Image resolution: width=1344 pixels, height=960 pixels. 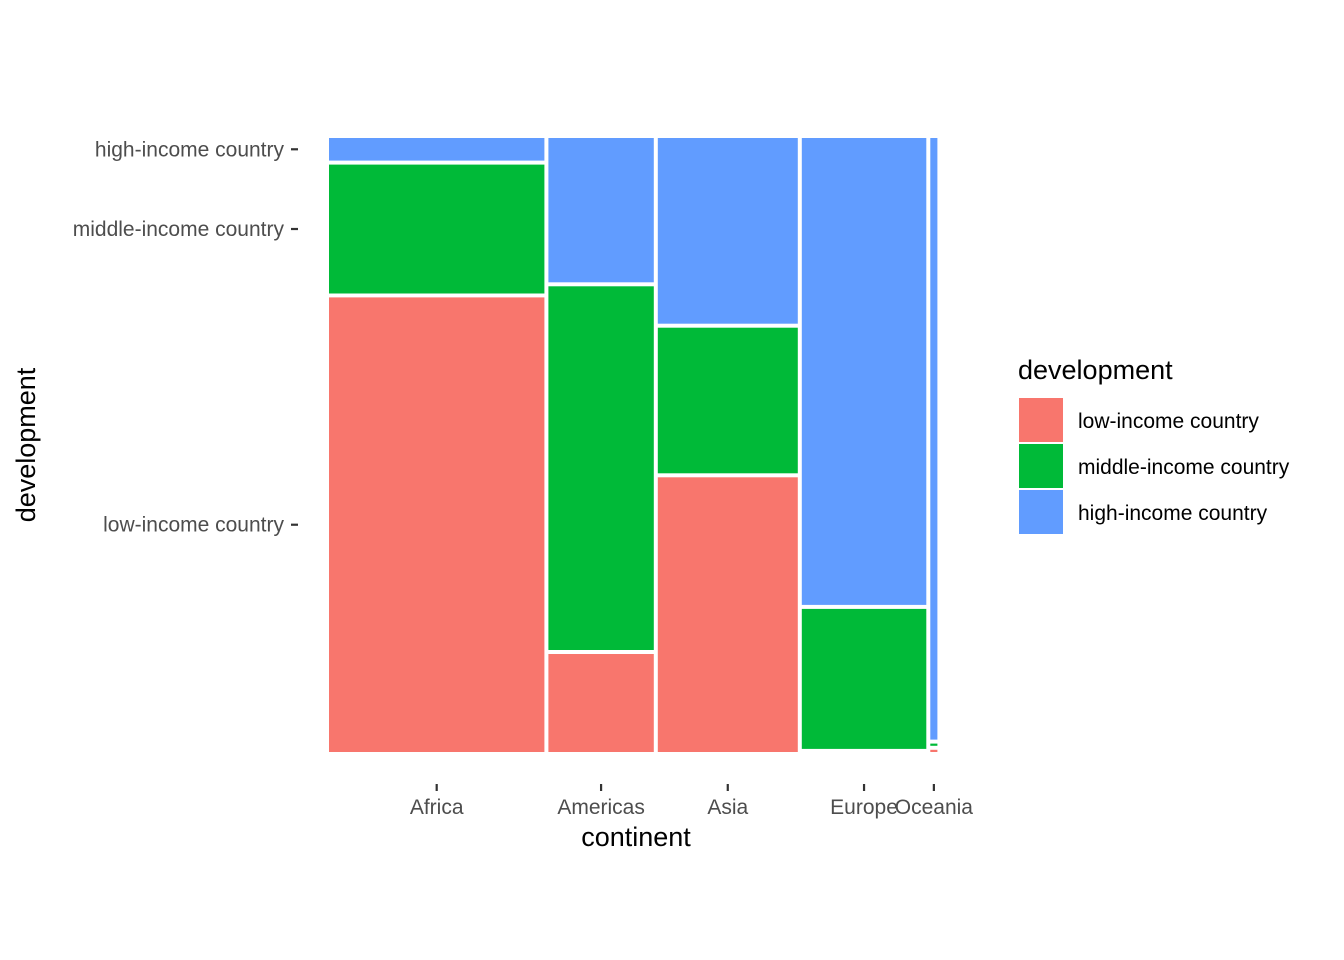 I want to click on x-tick-label: Europe, so click(x=864, y=807).